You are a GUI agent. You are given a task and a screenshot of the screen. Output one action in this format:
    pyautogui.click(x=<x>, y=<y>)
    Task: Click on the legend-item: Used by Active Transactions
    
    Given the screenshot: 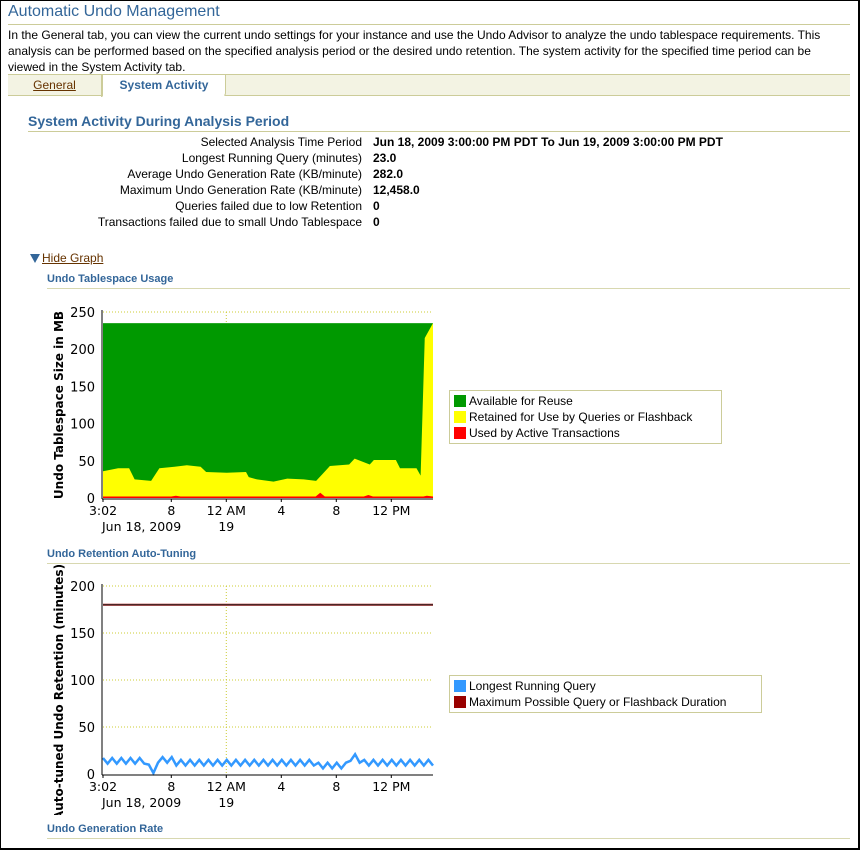 What is the action you would take?
    pyautogui.click(x=585, y=433)
    